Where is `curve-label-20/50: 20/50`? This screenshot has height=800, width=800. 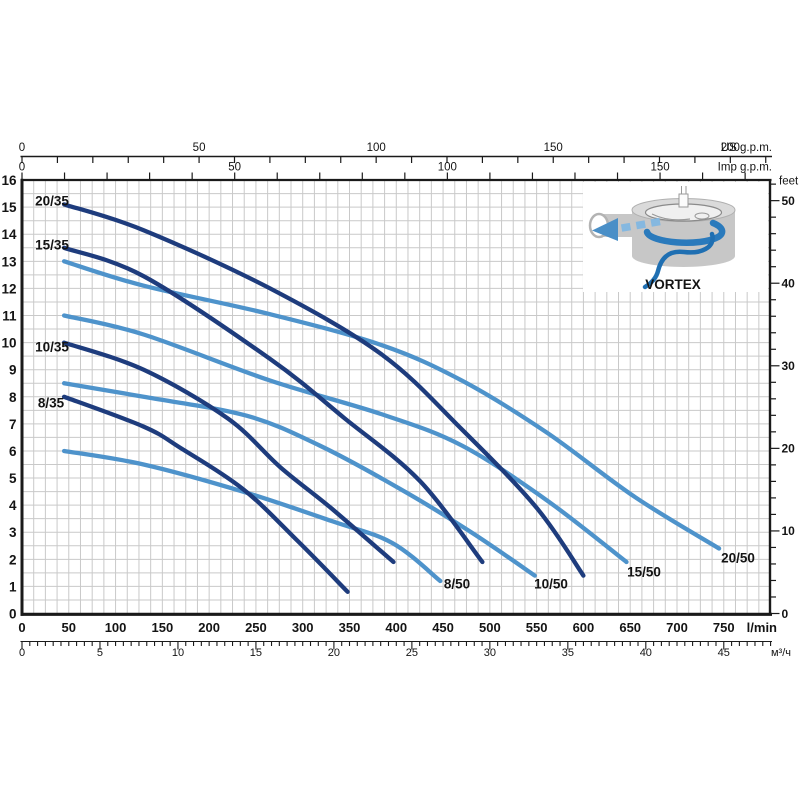
curve-label-20/50: 20/50 is located at coordinates (738, 558).